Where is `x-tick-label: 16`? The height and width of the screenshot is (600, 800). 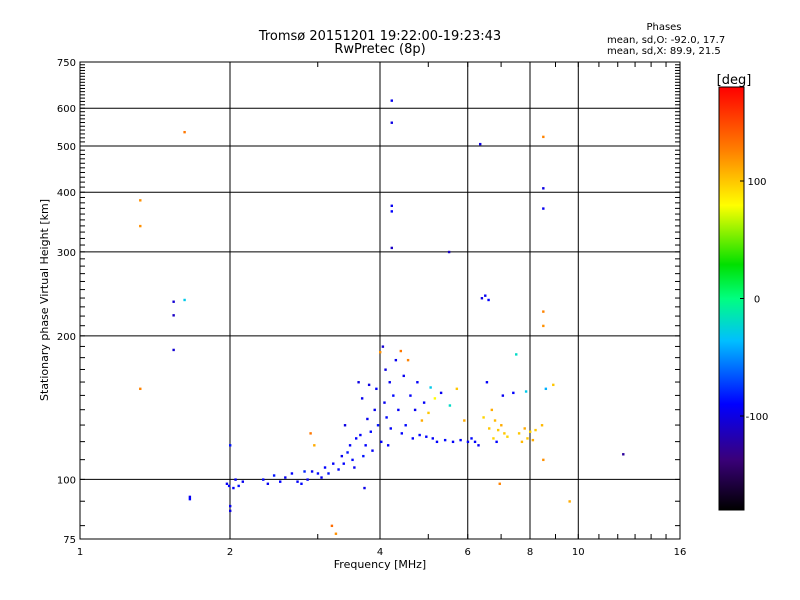
x-tick-label: 16 is located at coordinates (680, 552).